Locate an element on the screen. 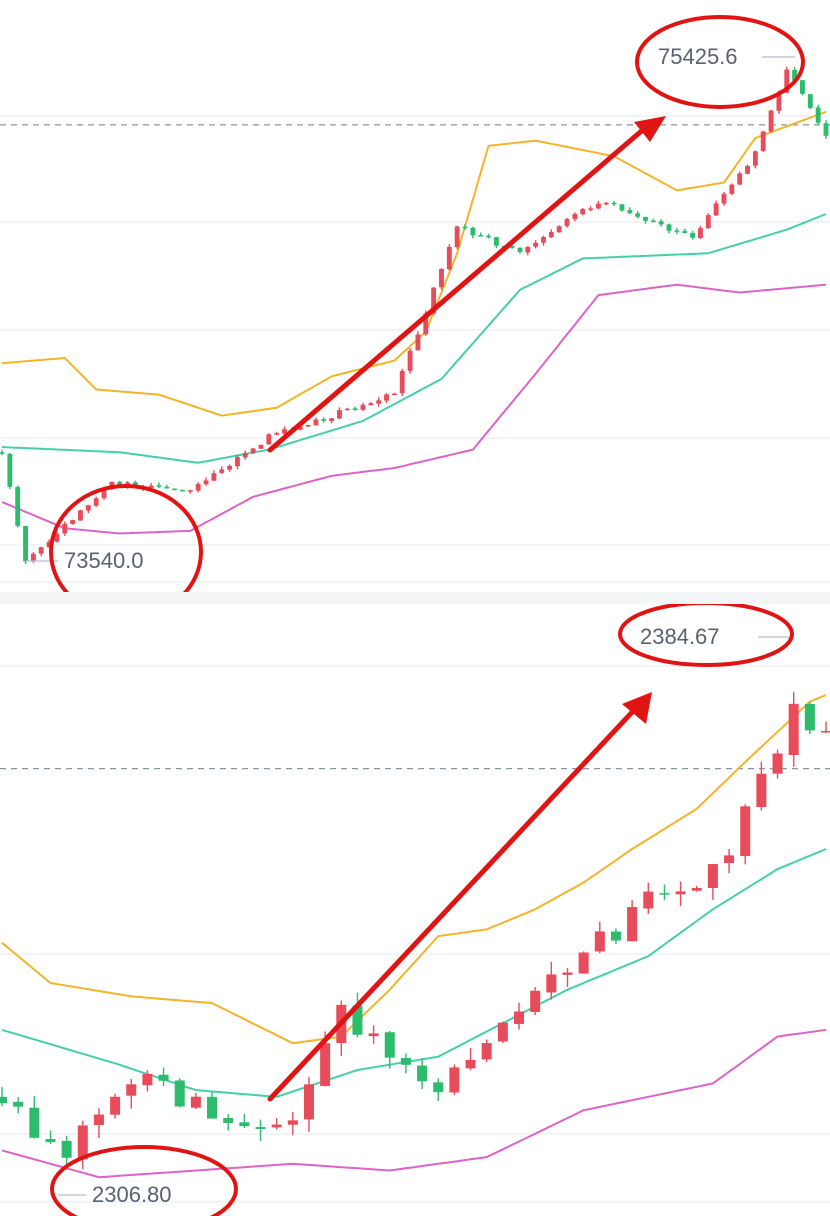 The width and height of the screenshot is (830, 1216). high-price-label: 75425.6 is located at coordinates (698, 56).